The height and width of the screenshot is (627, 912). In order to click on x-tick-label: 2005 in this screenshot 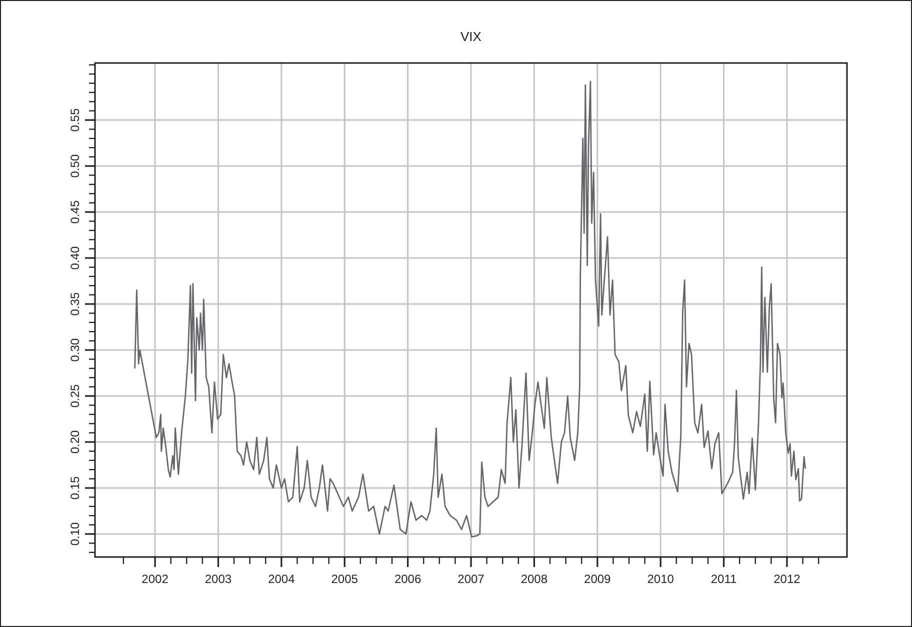, I will do `click(344, 579)`.